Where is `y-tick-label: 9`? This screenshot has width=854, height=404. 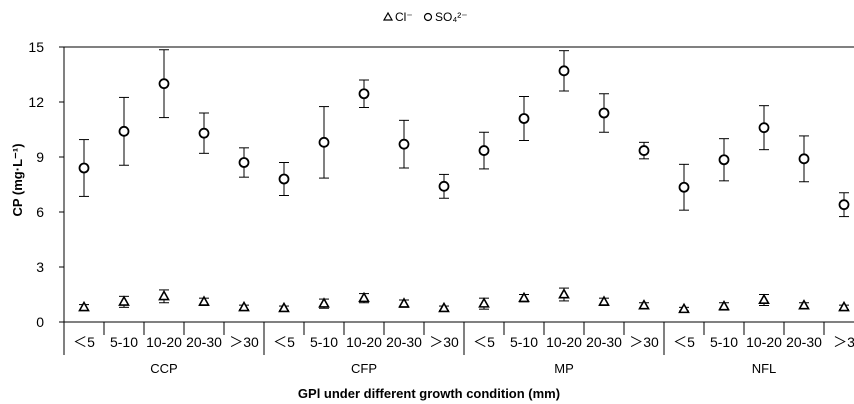
y-tick-label: 9 is located at coordinates (40, 157).